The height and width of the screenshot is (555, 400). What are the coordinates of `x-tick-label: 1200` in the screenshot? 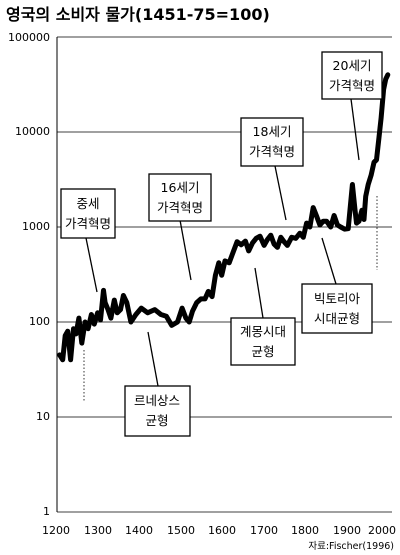 It's located at (56, 530).